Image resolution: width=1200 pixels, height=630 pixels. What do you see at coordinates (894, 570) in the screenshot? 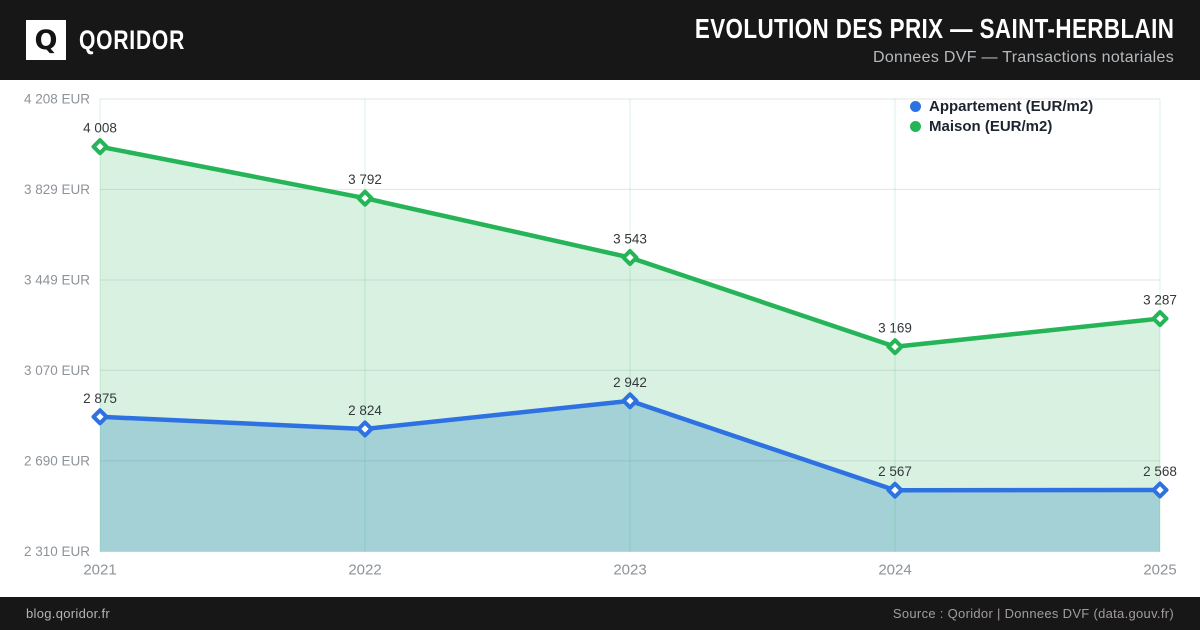
I see `svg-text: 2024` at bounding box center [894, 570].